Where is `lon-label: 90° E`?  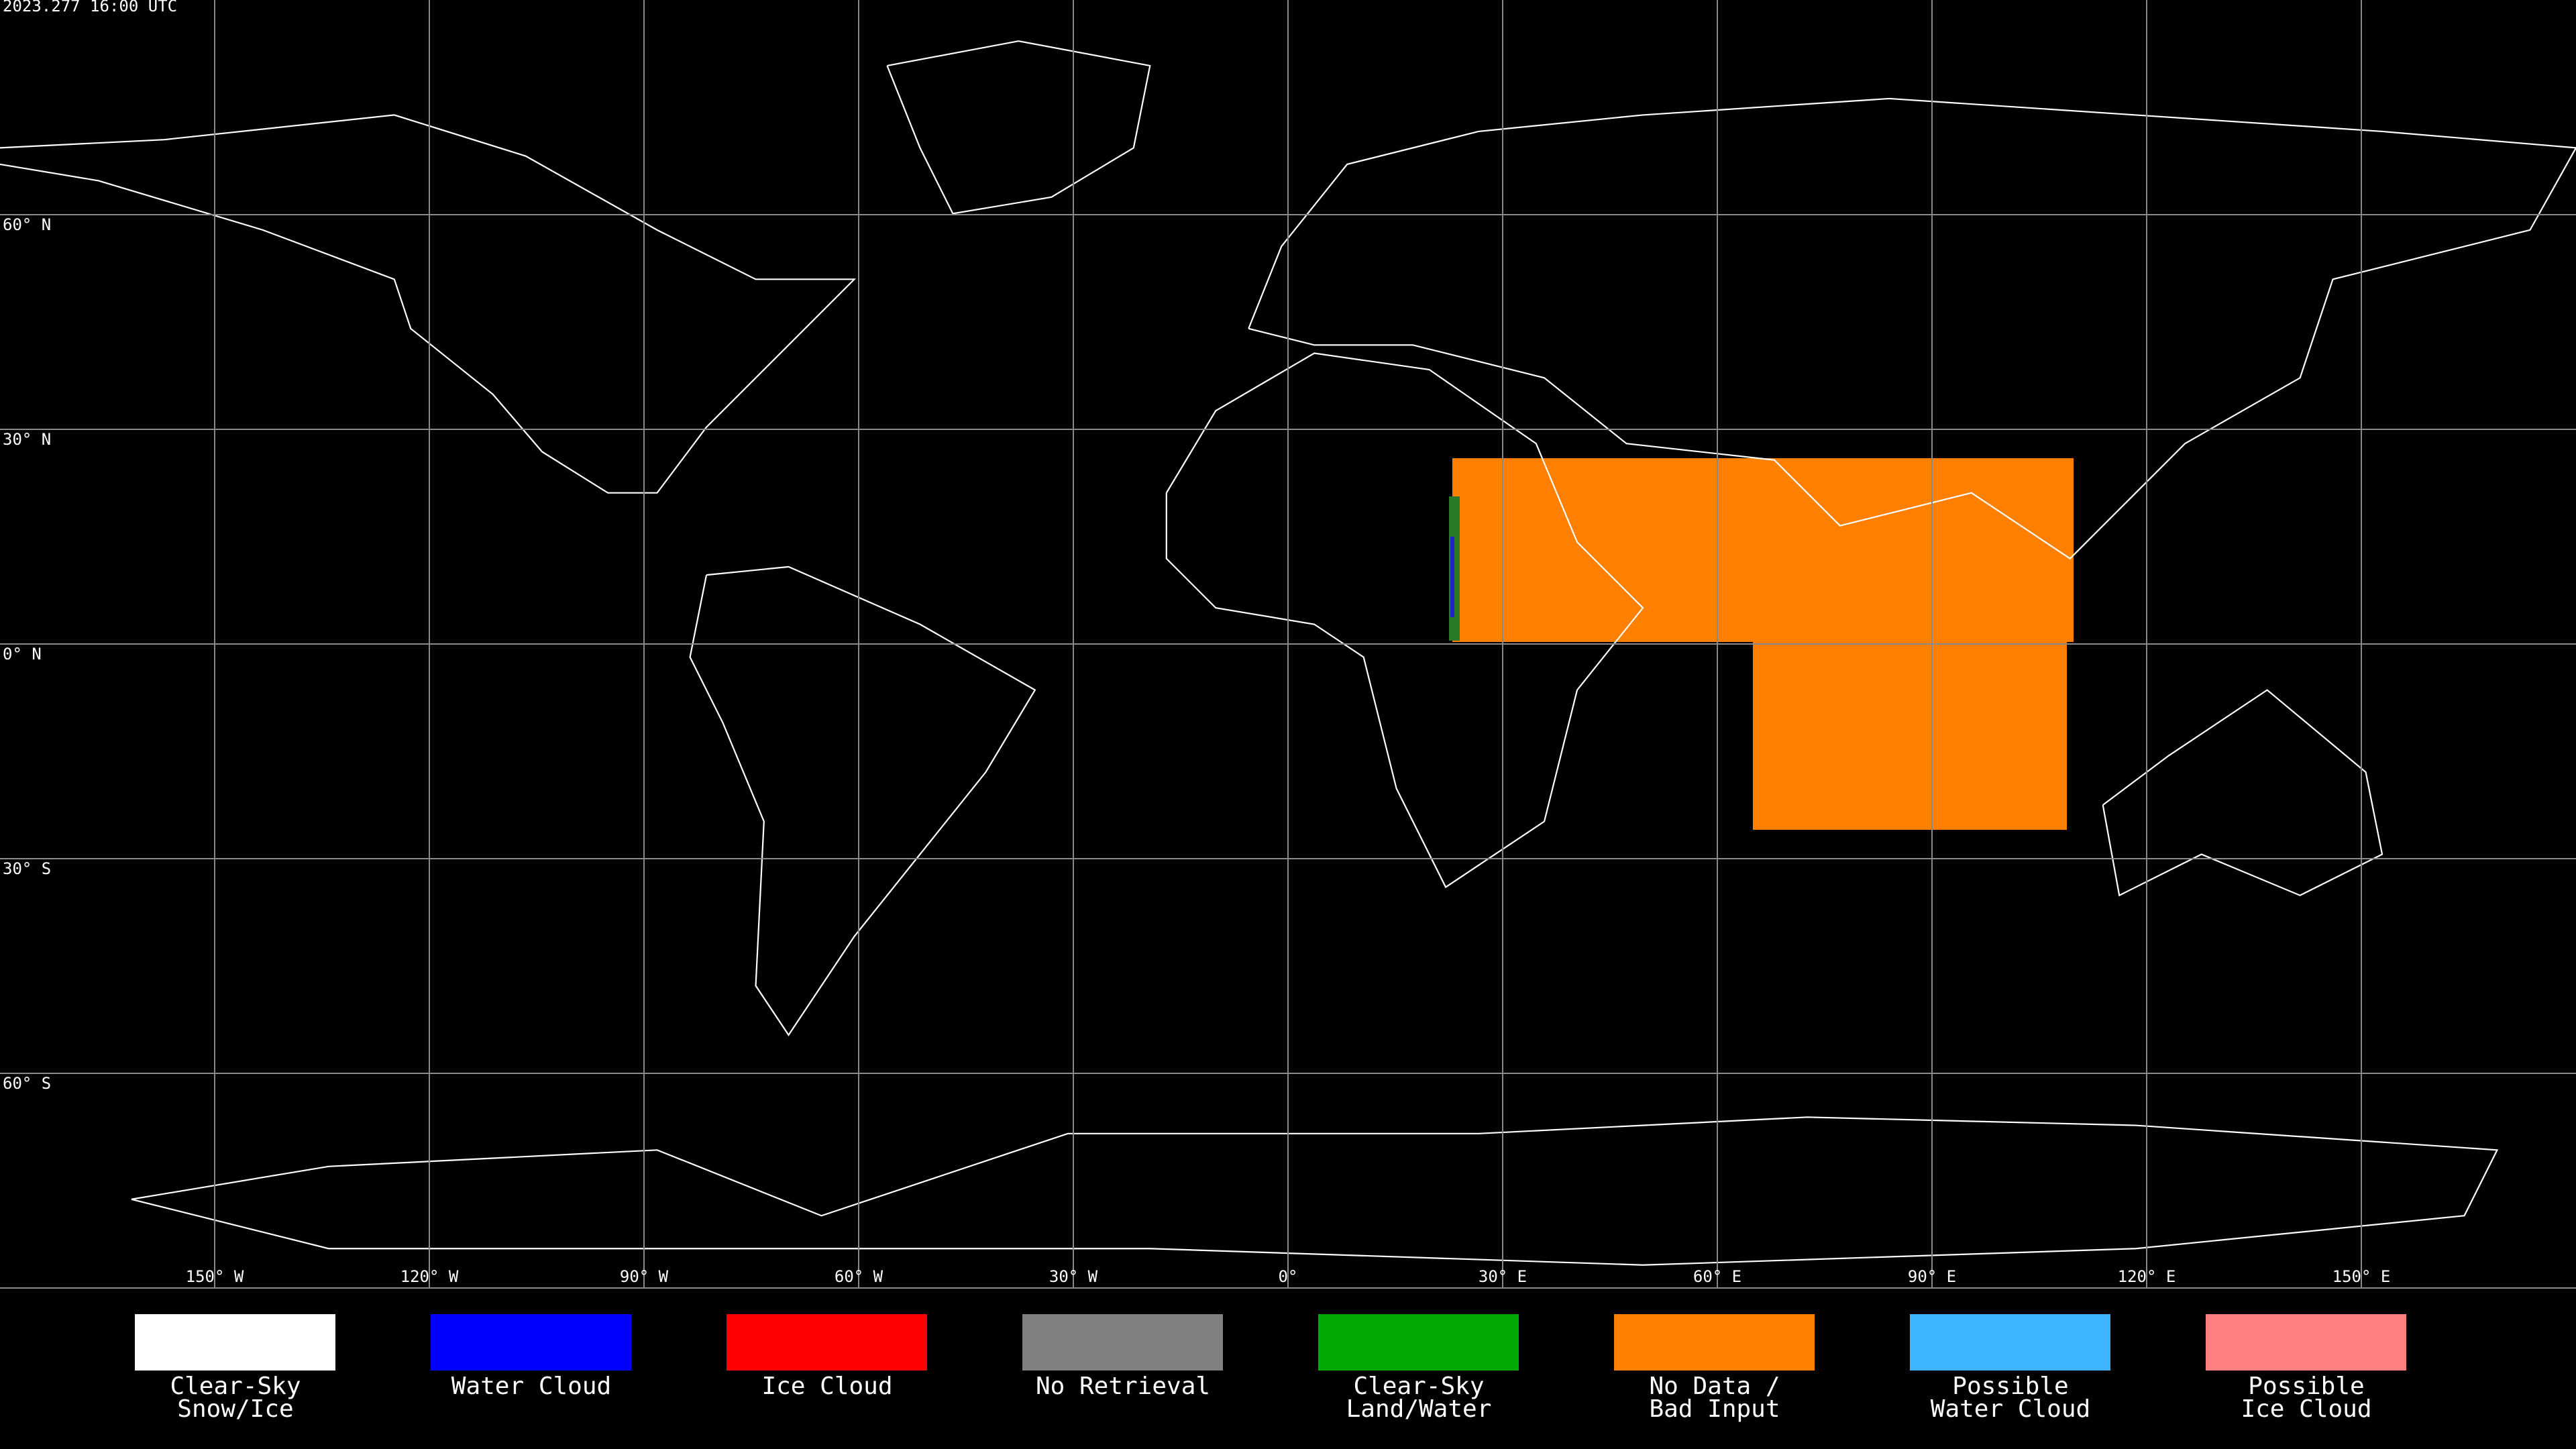 lon-label: 90° E is located at coordinates (1932, 1276).